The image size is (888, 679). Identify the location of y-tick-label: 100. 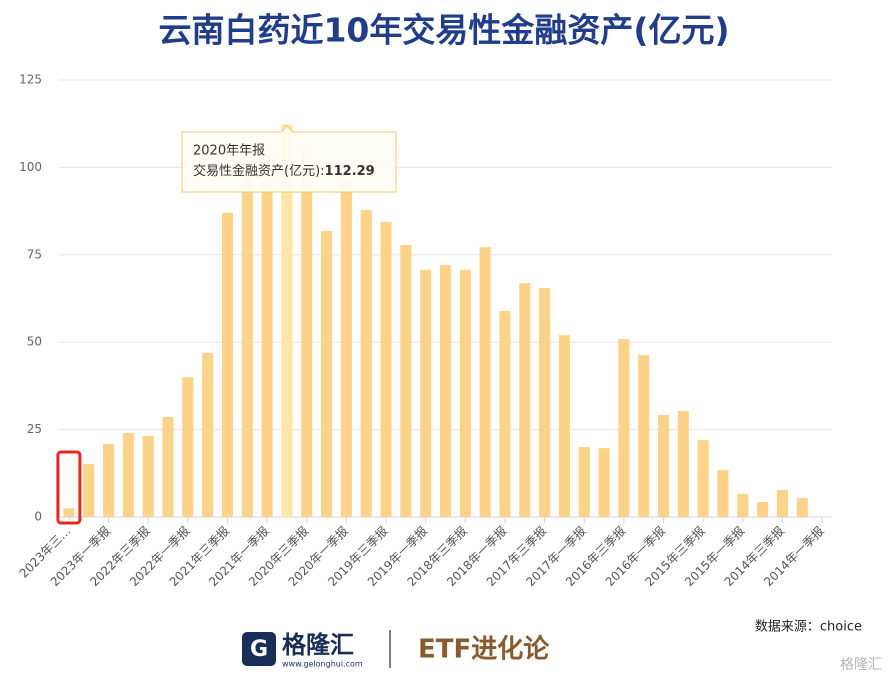
(30, 167).